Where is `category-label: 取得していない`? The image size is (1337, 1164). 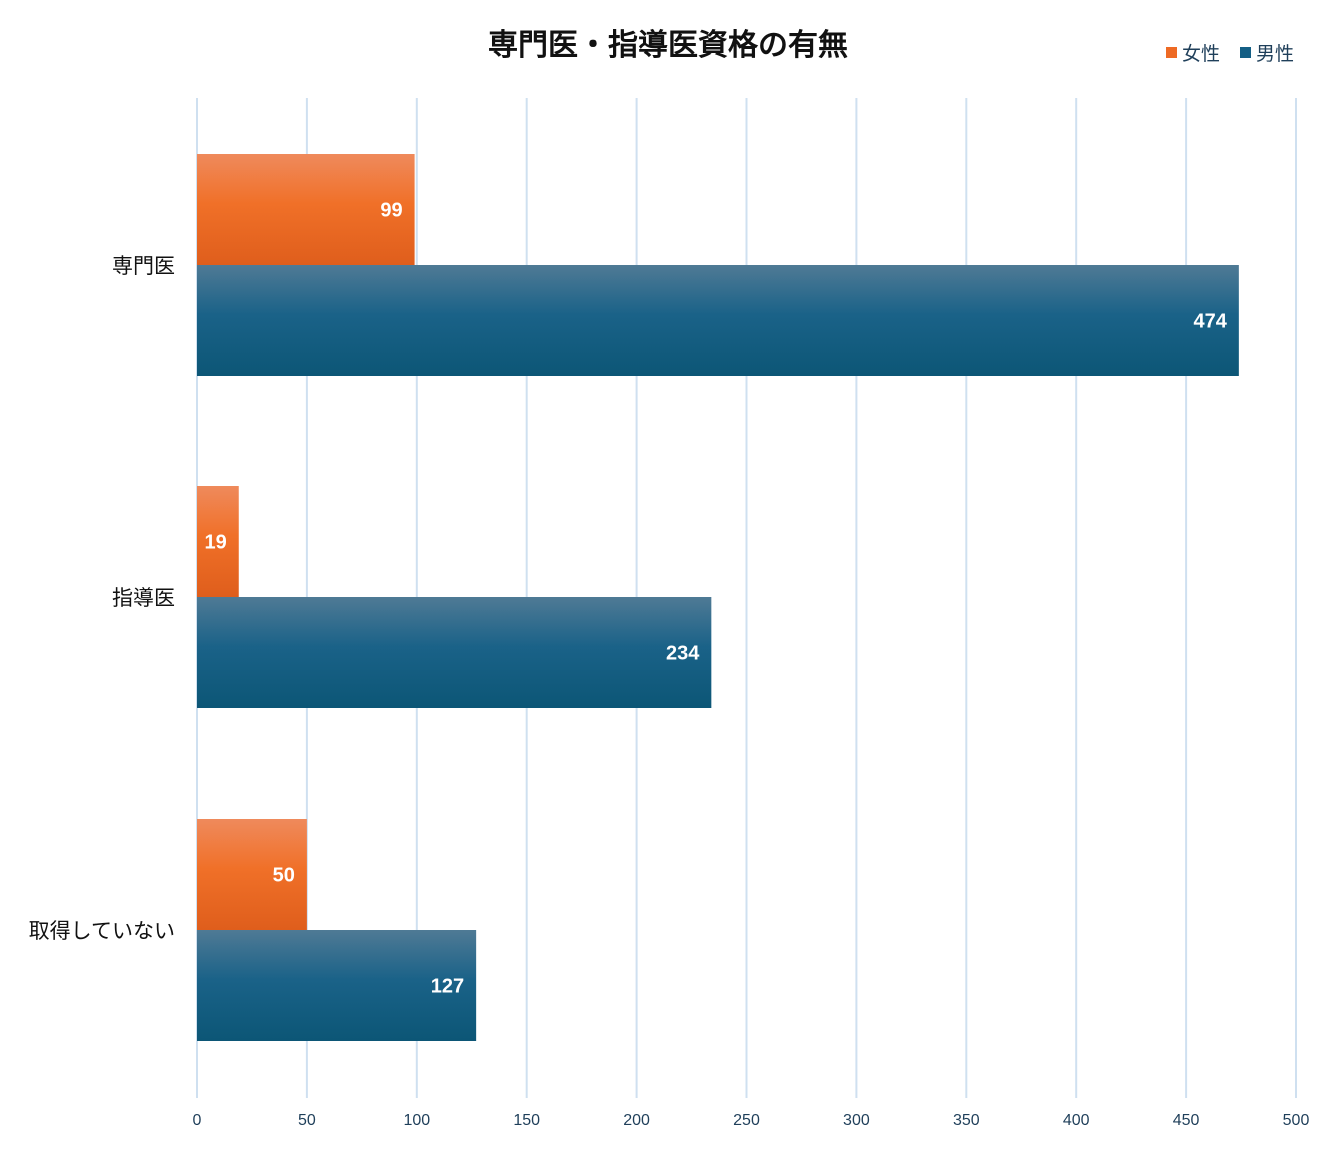
category-label: 取得していない is located at coordinates (102, 931).